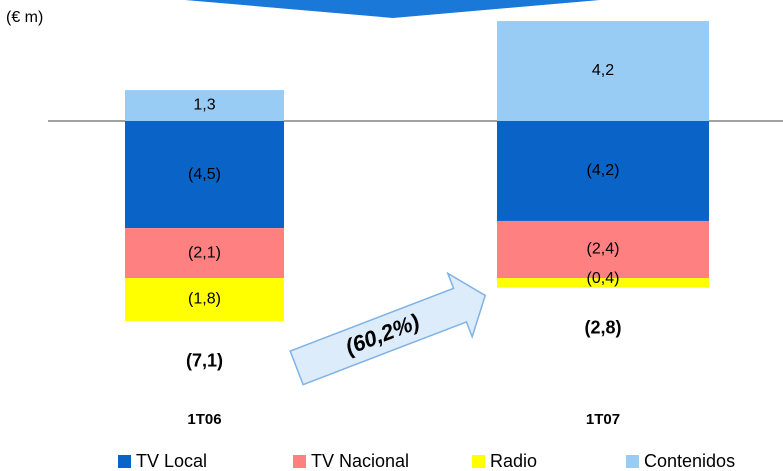 The image size is (783, 471). What do you see at coordinates (171, 461) in the screenshot?
I see `legend-label: TV Local` at bounding box center [171, 461].